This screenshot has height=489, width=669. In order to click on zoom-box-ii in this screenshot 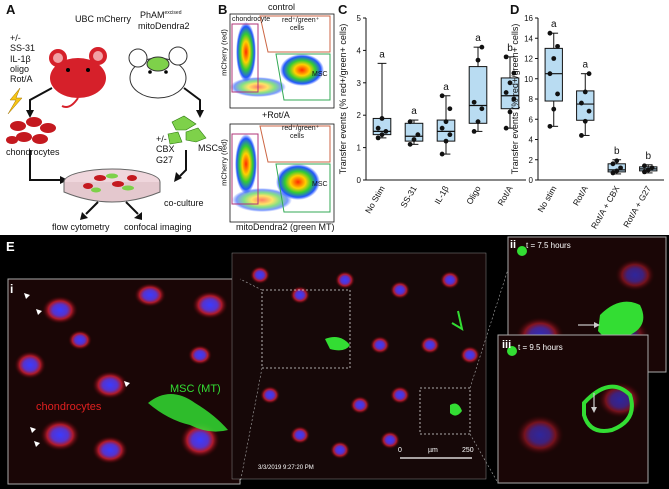, I will do `click(445, 411)`.